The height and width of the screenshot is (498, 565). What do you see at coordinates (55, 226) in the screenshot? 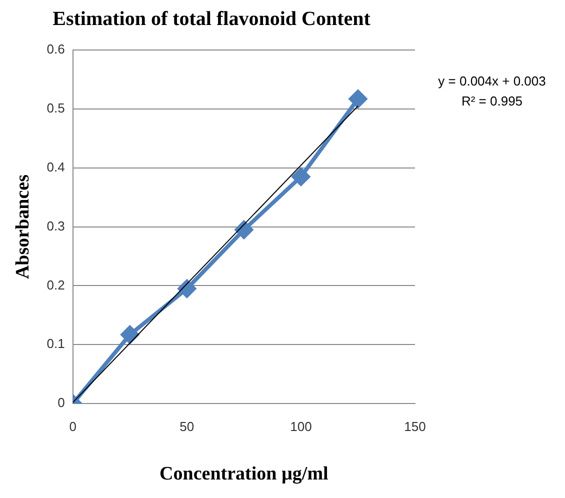
I see `y-tick-label: 0.3` at bounding box center [55, 226].